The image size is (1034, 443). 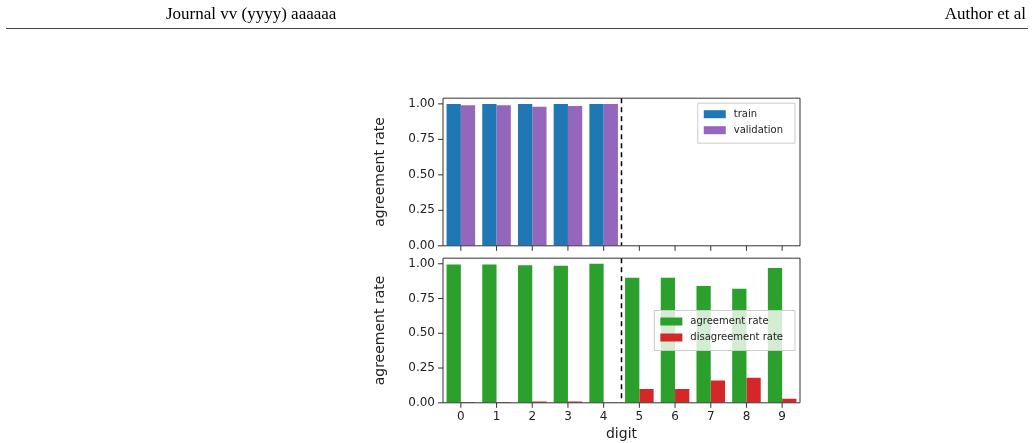 What do you see at coordinates (782, 416) in the screenshot?
I see `x-tick-label: 9` at bounding box center [782, 416].